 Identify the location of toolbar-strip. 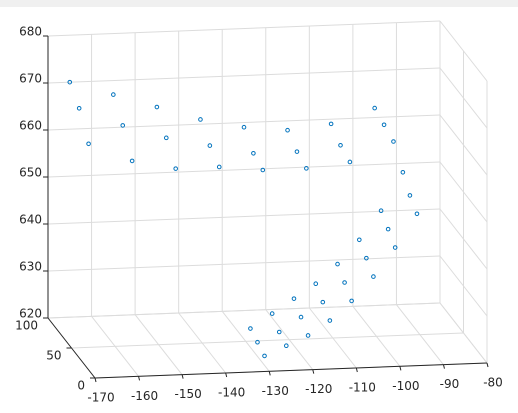
(259, 3).